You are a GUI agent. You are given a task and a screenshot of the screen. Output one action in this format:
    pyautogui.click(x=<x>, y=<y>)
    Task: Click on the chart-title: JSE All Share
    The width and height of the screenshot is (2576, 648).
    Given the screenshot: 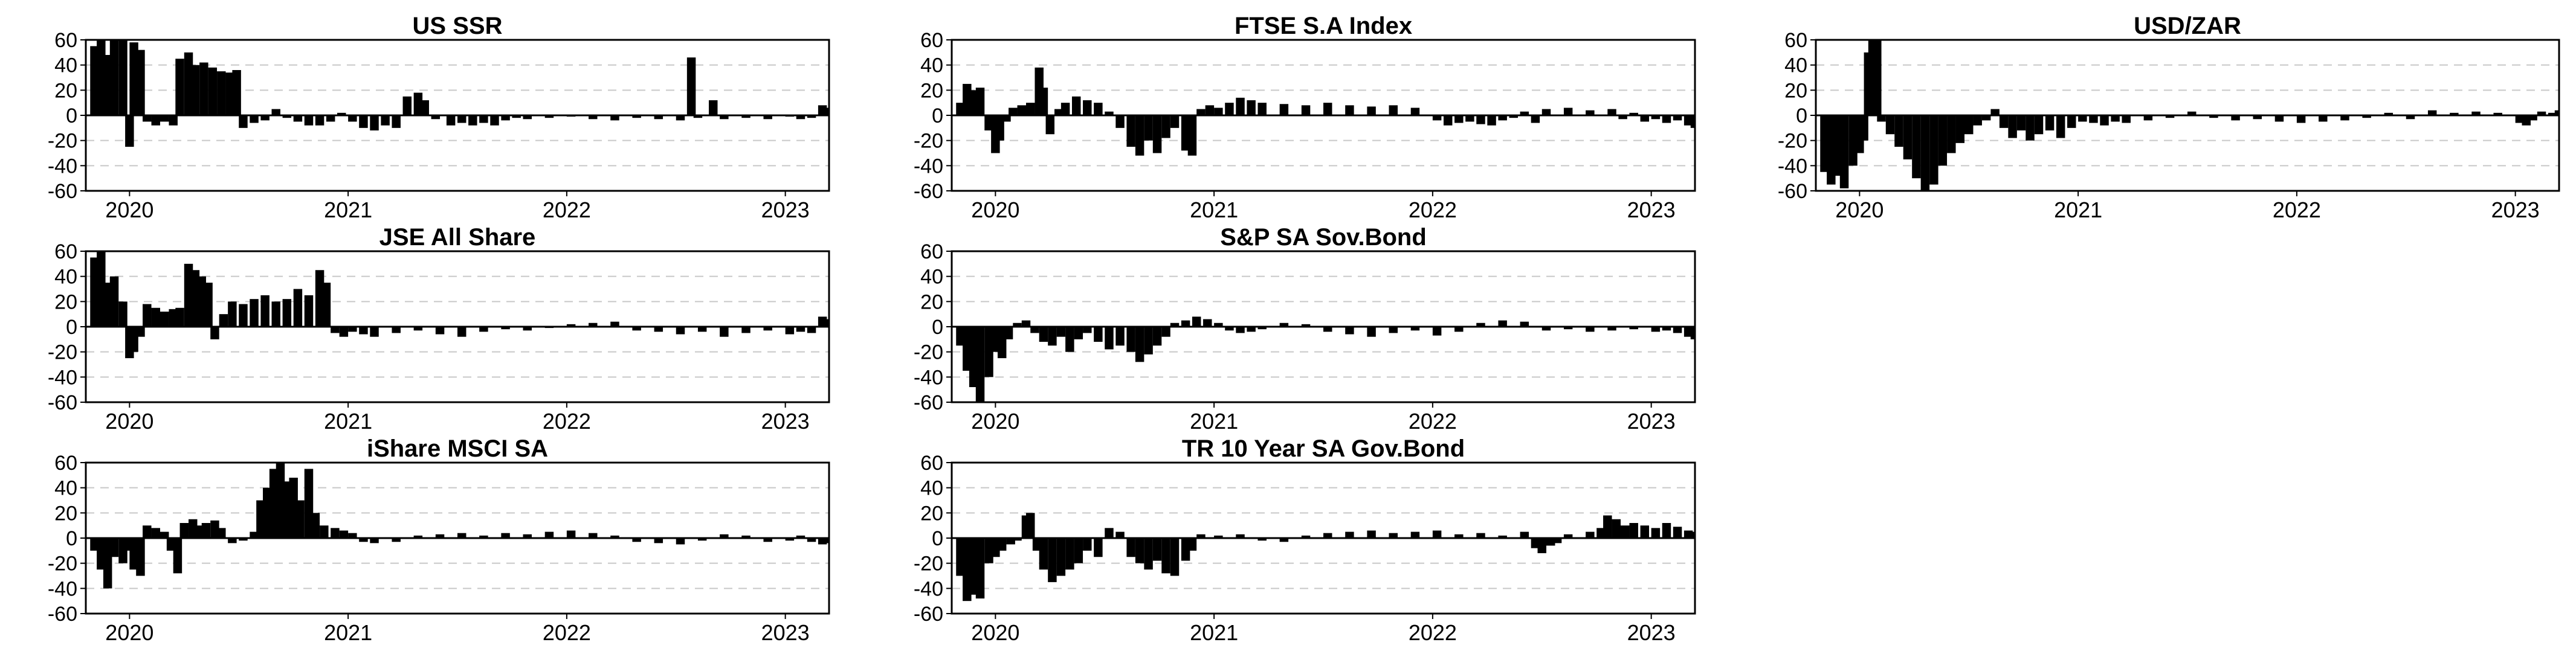 What is the action you would take?
    pyautogui.click(x=458, y=237)
    